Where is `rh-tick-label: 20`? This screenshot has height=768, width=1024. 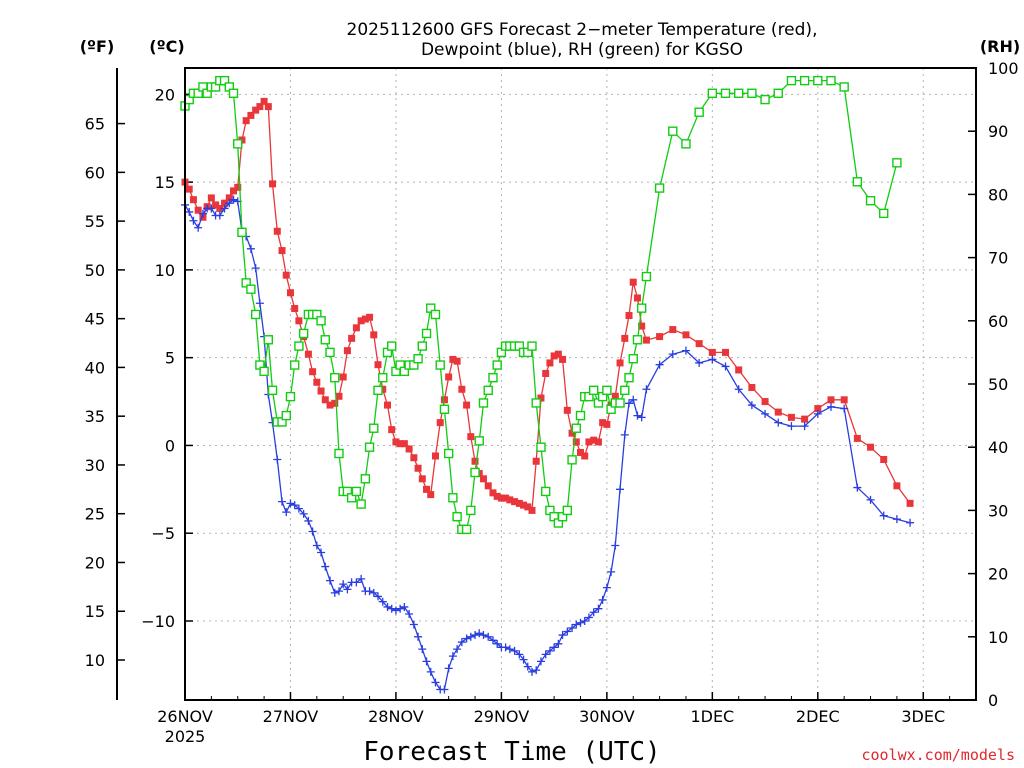
rh-tick-label: 20 is located at coordinates (998, 574).